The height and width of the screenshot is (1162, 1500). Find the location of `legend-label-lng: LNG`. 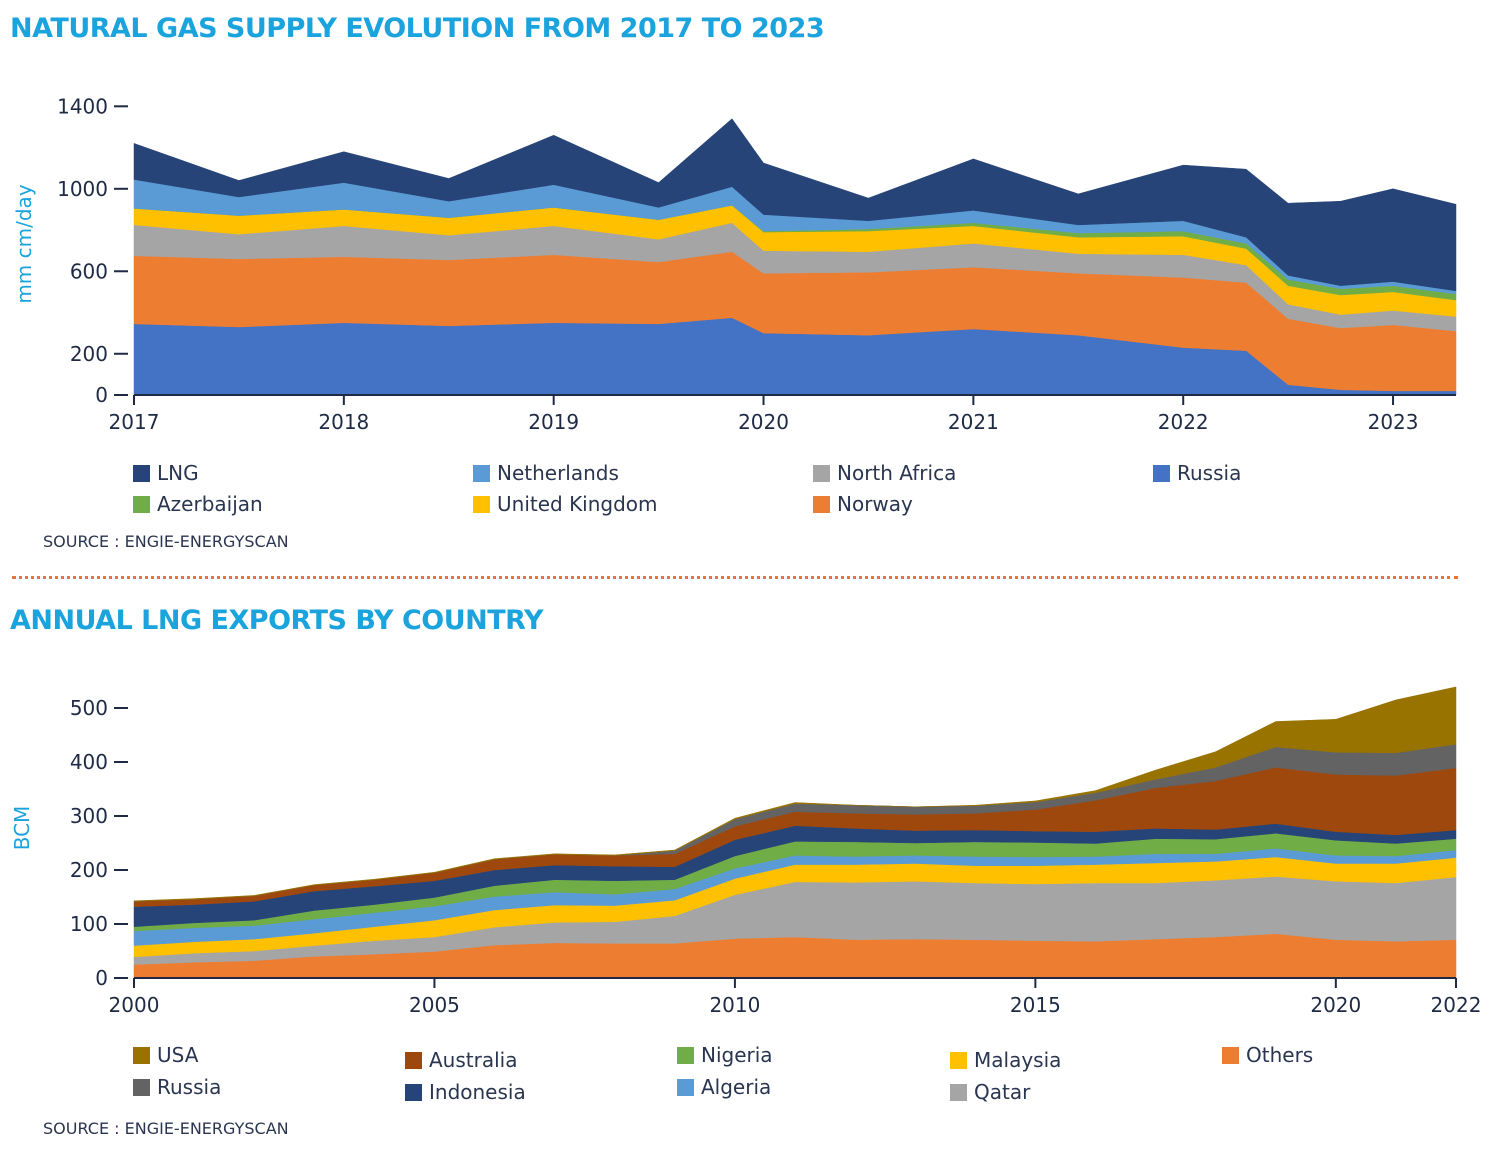

legend-label-lng: LNG is located at coordinates (178, 473).